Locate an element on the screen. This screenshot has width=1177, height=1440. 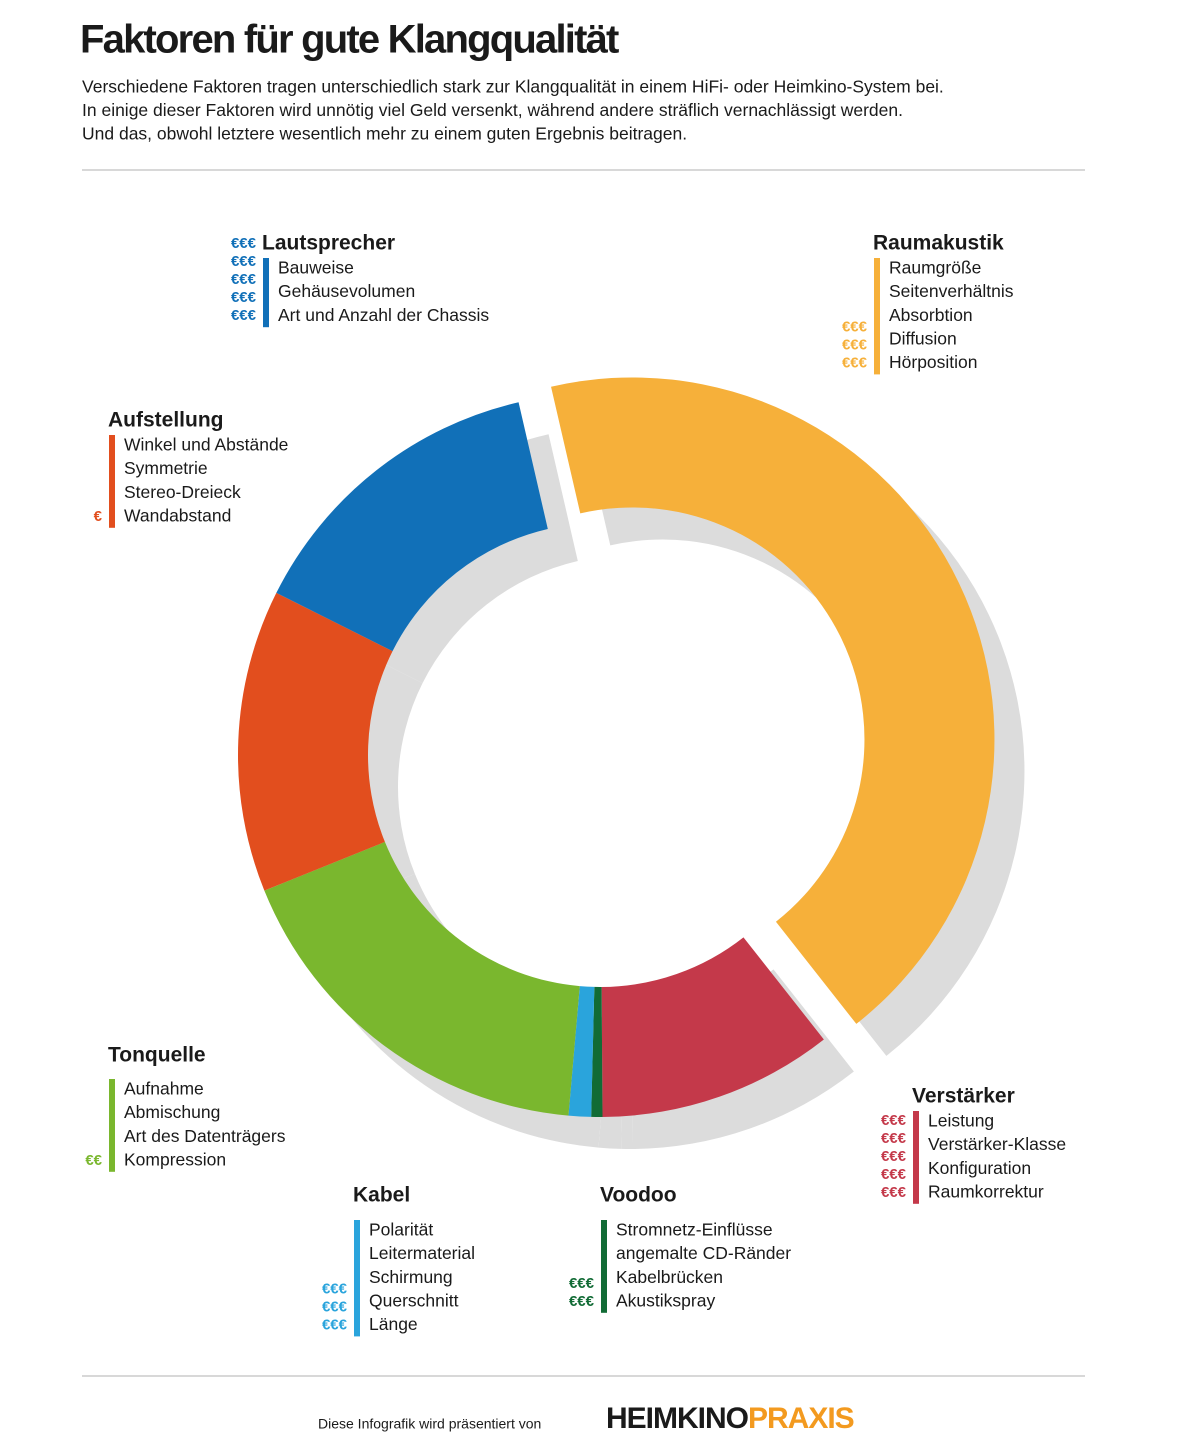
item: Stereo-Dreieck is located at coordinates (182, 492).